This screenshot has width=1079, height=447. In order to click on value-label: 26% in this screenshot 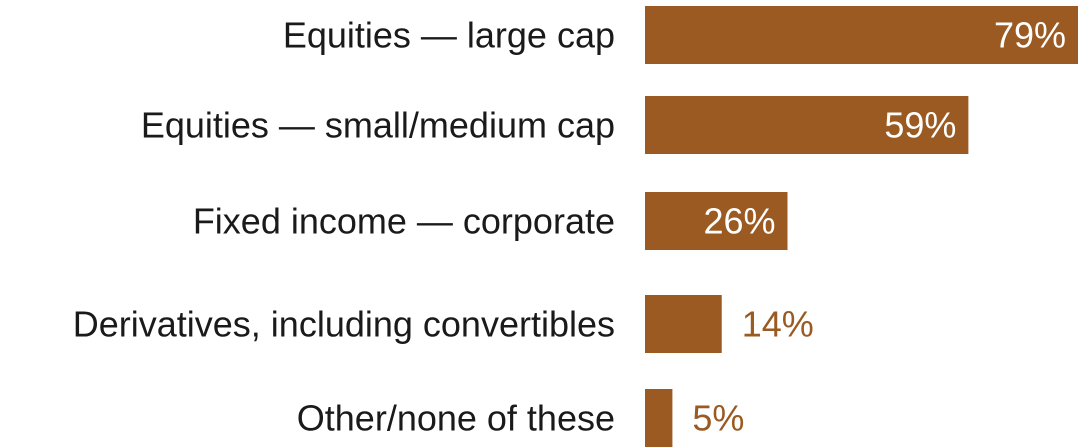, I will do `click(739, 221)`.